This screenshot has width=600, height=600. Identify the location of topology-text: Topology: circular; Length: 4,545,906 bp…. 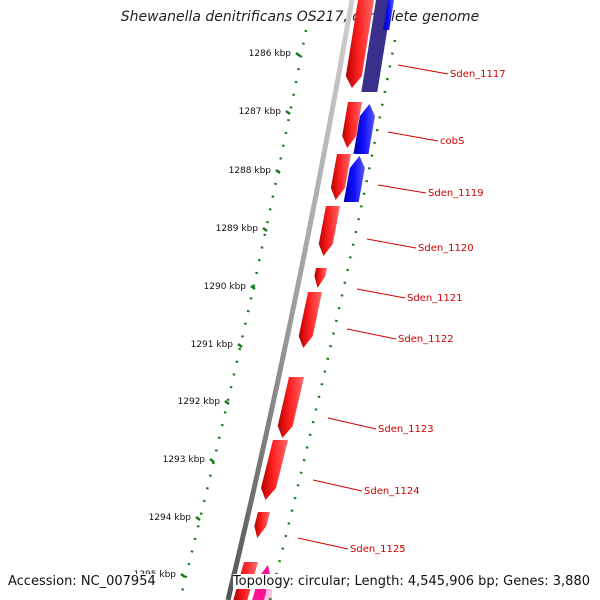
(411, 581).